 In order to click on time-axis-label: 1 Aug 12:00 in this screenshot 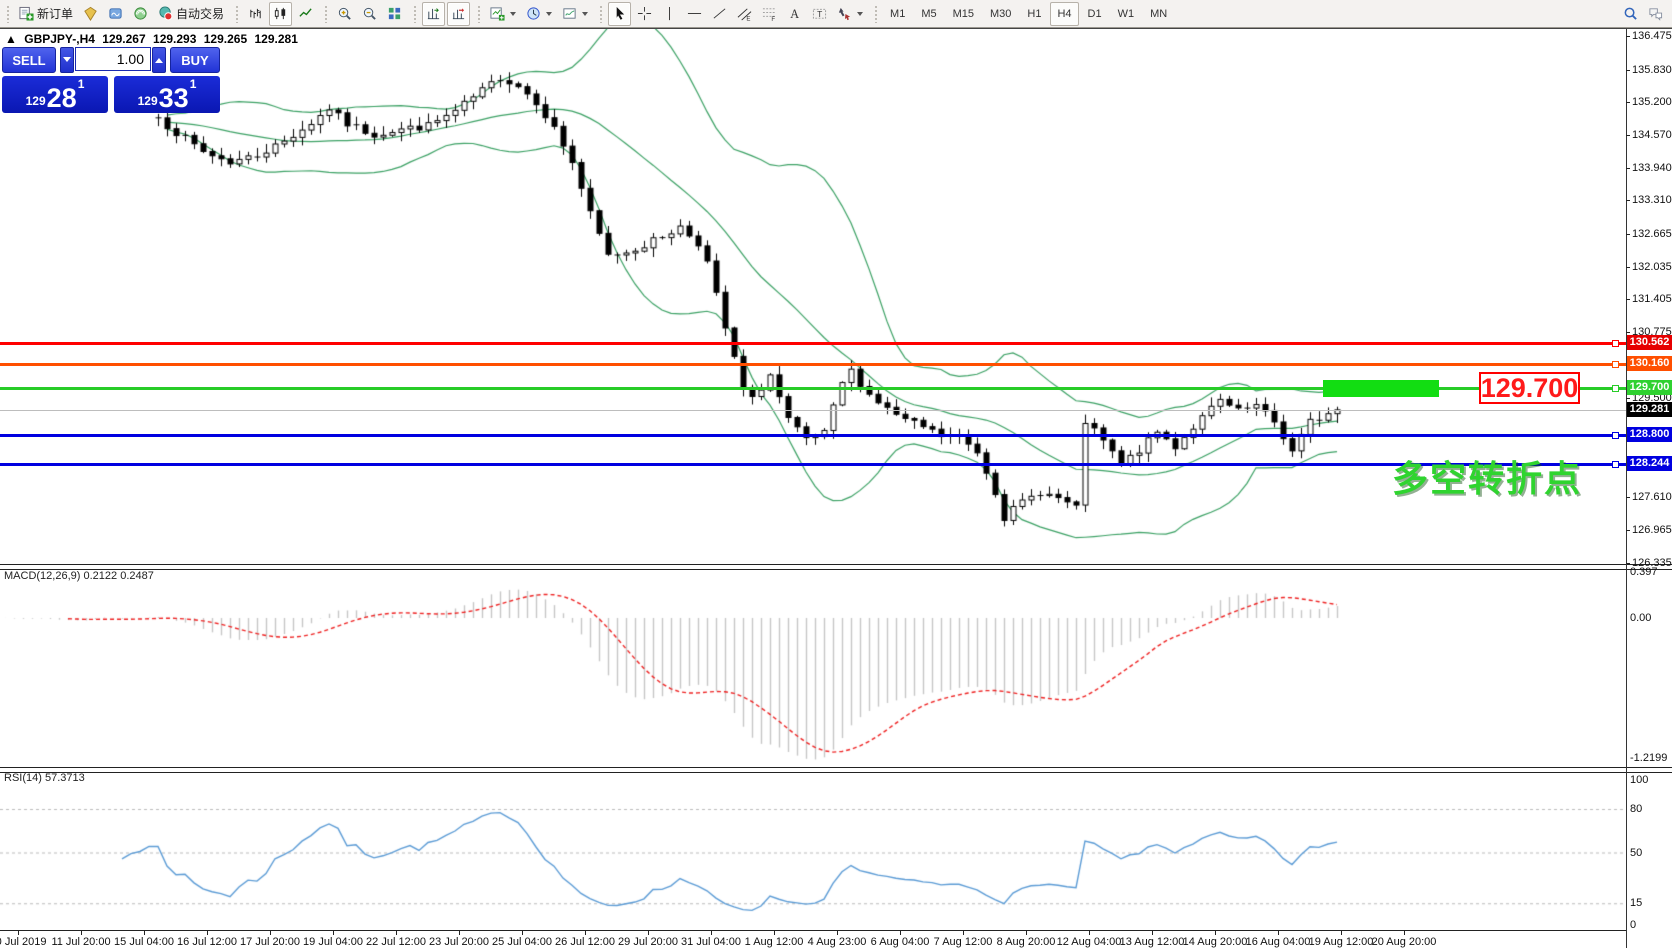, I will do `click(774, 942)`.